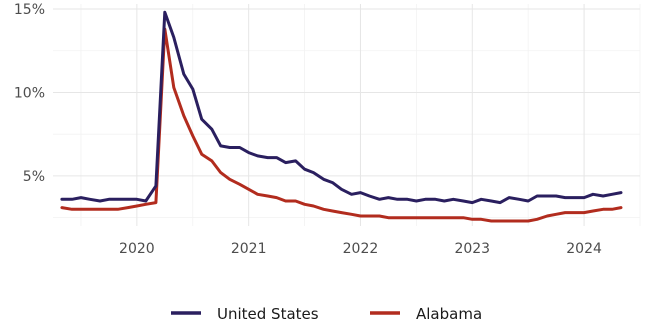 The height and width of the screenshot is (321, 650). Describe the element at coordinates (584, 249) in the screenshot. I see `x-tick-label: 2024` at that location.